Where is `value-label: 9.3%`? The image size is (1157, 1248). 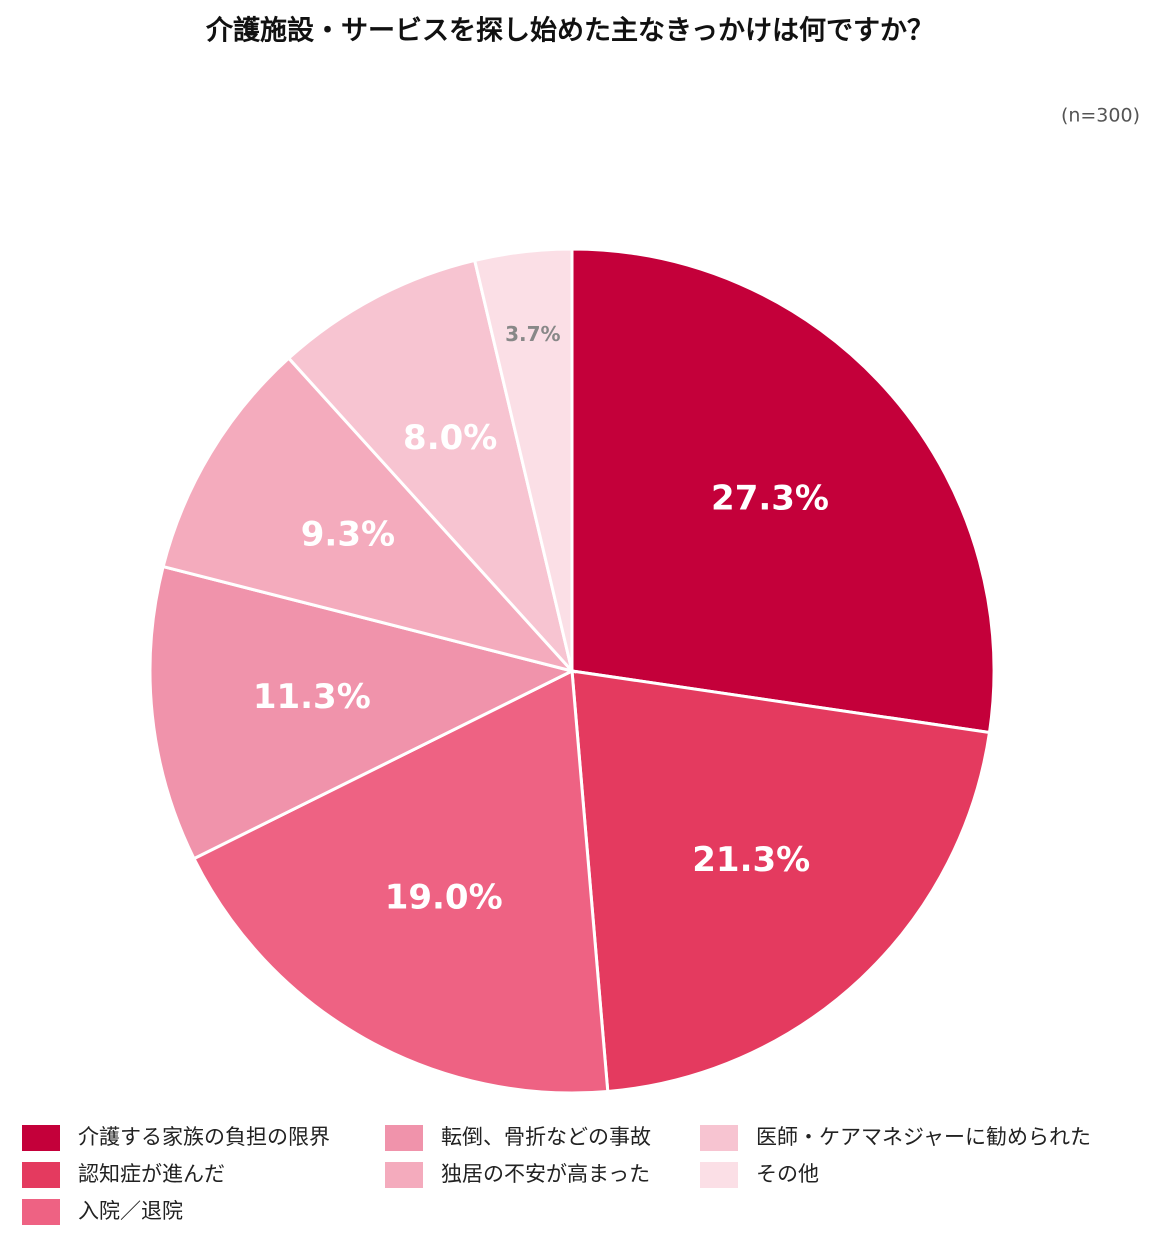 value-label: 9.3% is located at coordinates (348, 534).